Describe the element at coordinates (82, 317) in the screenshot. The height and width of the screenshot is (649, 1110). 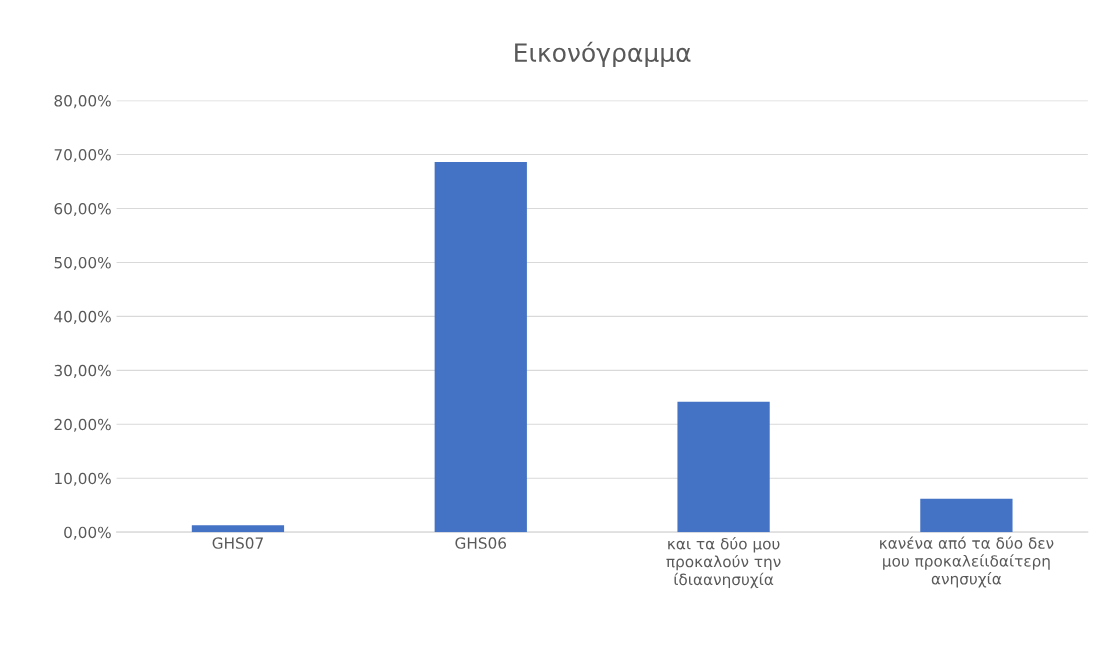
I see `y-tick-label: 40,00%` at that location.